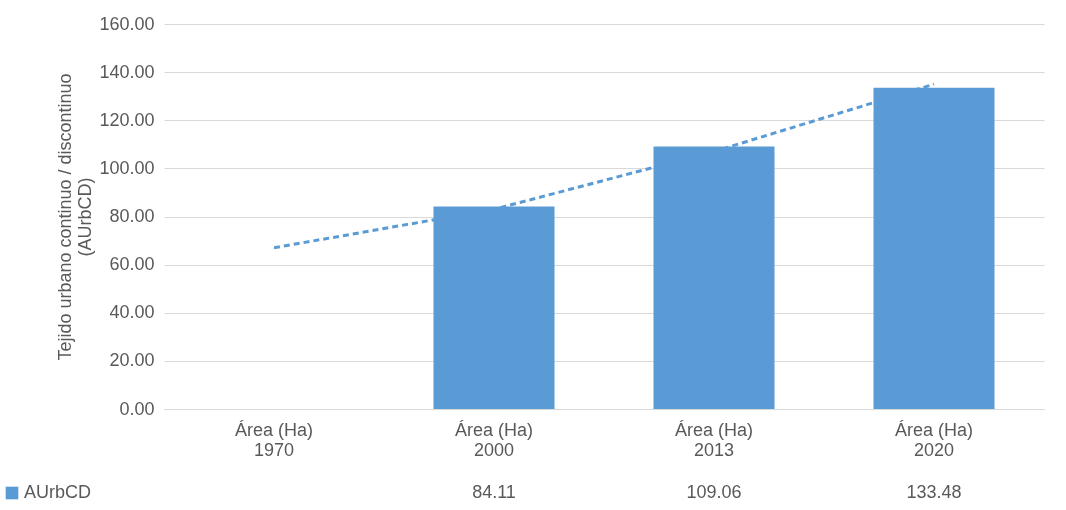 The image size is (1066, 510). I want to click on y-axis-title: Tejido urbano continuo / discontinuo (AUrbCD), so click(75, 217).